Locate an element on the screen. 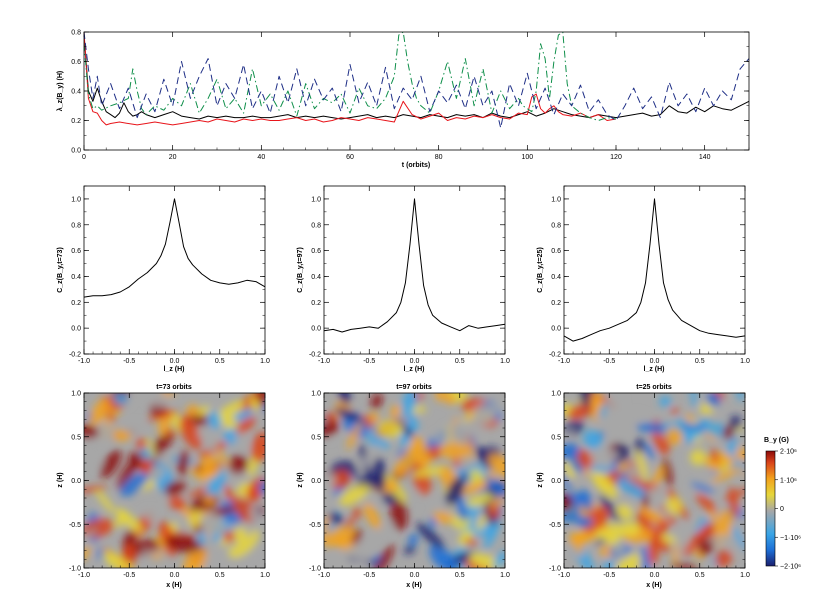  corr-1-ylabel: C_z(B_y,t=73) is located at coordinates (60, 270).